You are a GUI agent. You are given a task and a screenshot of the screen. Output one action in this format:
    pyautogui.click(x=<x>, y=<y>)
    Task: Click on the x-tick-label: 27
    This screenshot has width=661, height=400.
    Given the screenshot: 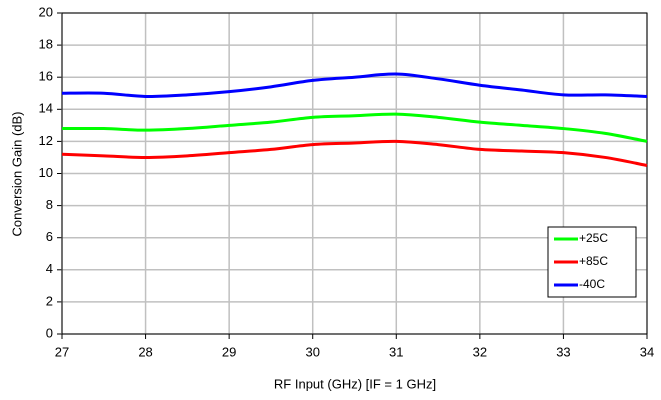 What is the action you would take?
    pyautogui.click(x=62, y=351)
    